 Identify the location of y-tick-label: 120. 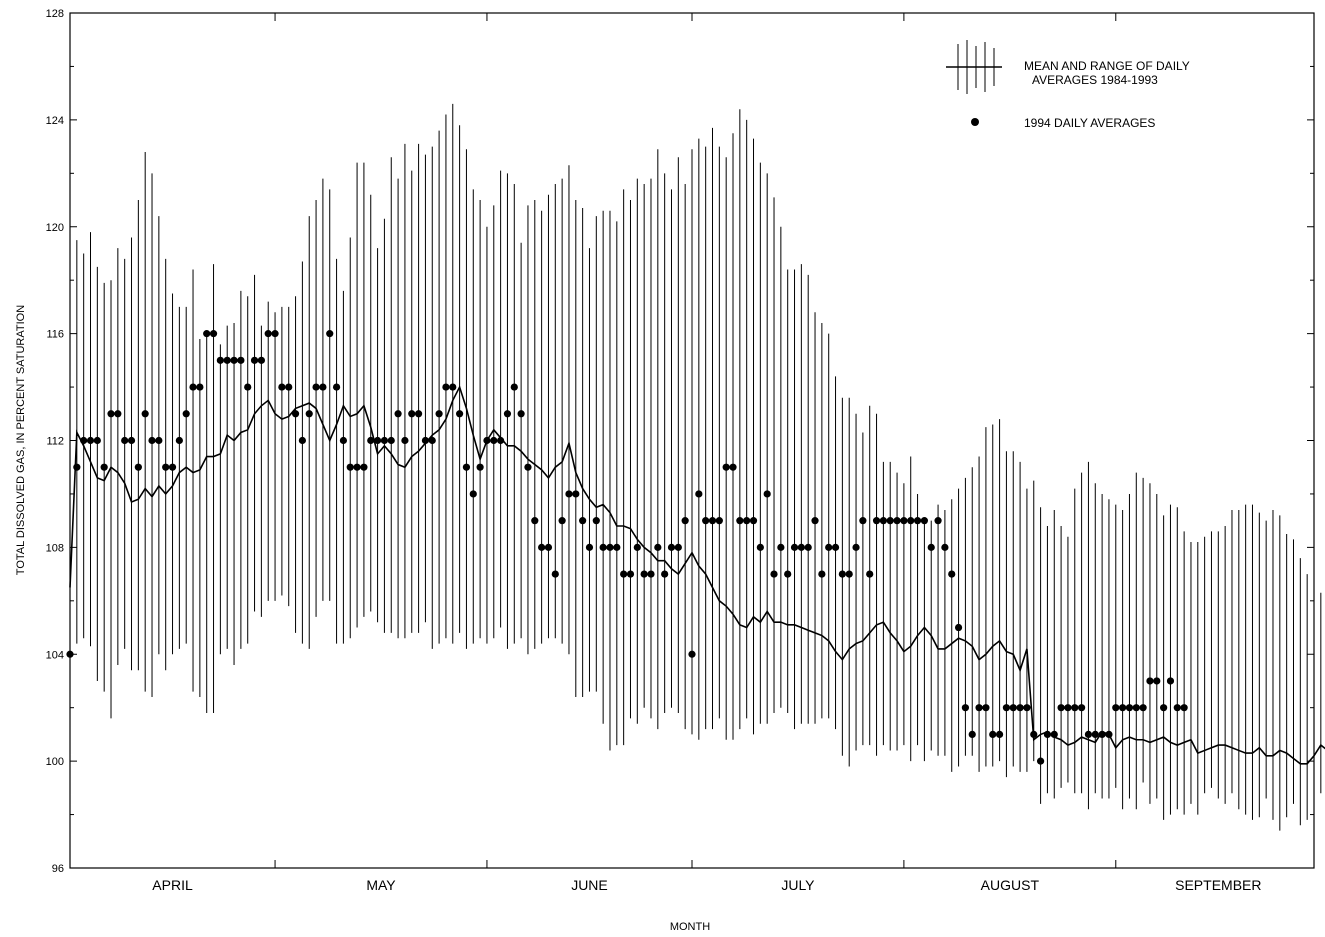
(55, 228).